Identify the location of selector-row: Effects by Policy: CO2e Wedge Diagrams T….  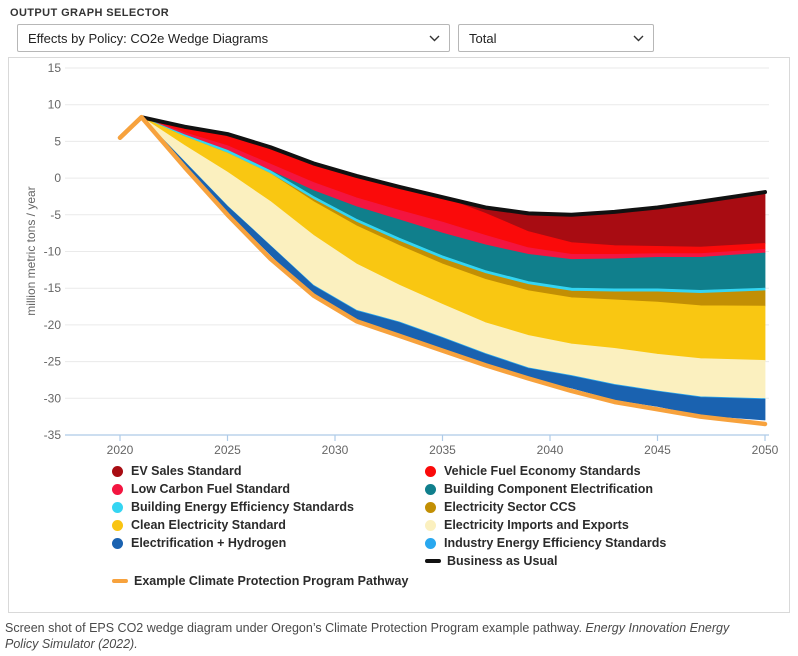
(399, 38).